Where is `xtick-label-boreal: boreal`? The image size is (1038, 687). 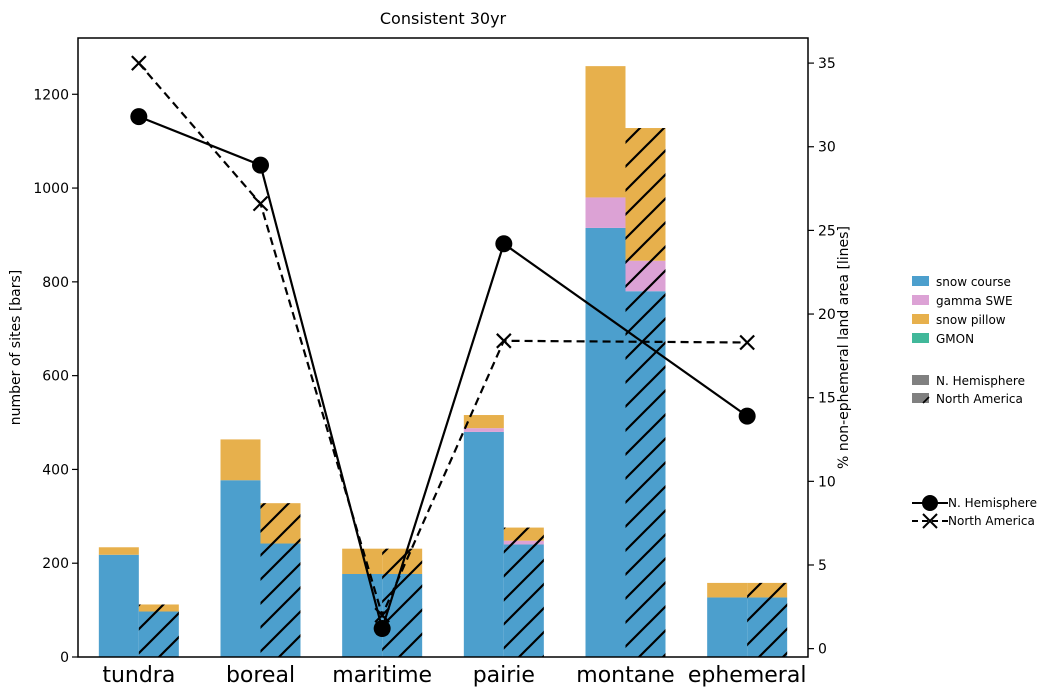
xtick-label-boreal: boreal is located at coordinates (260, 675).